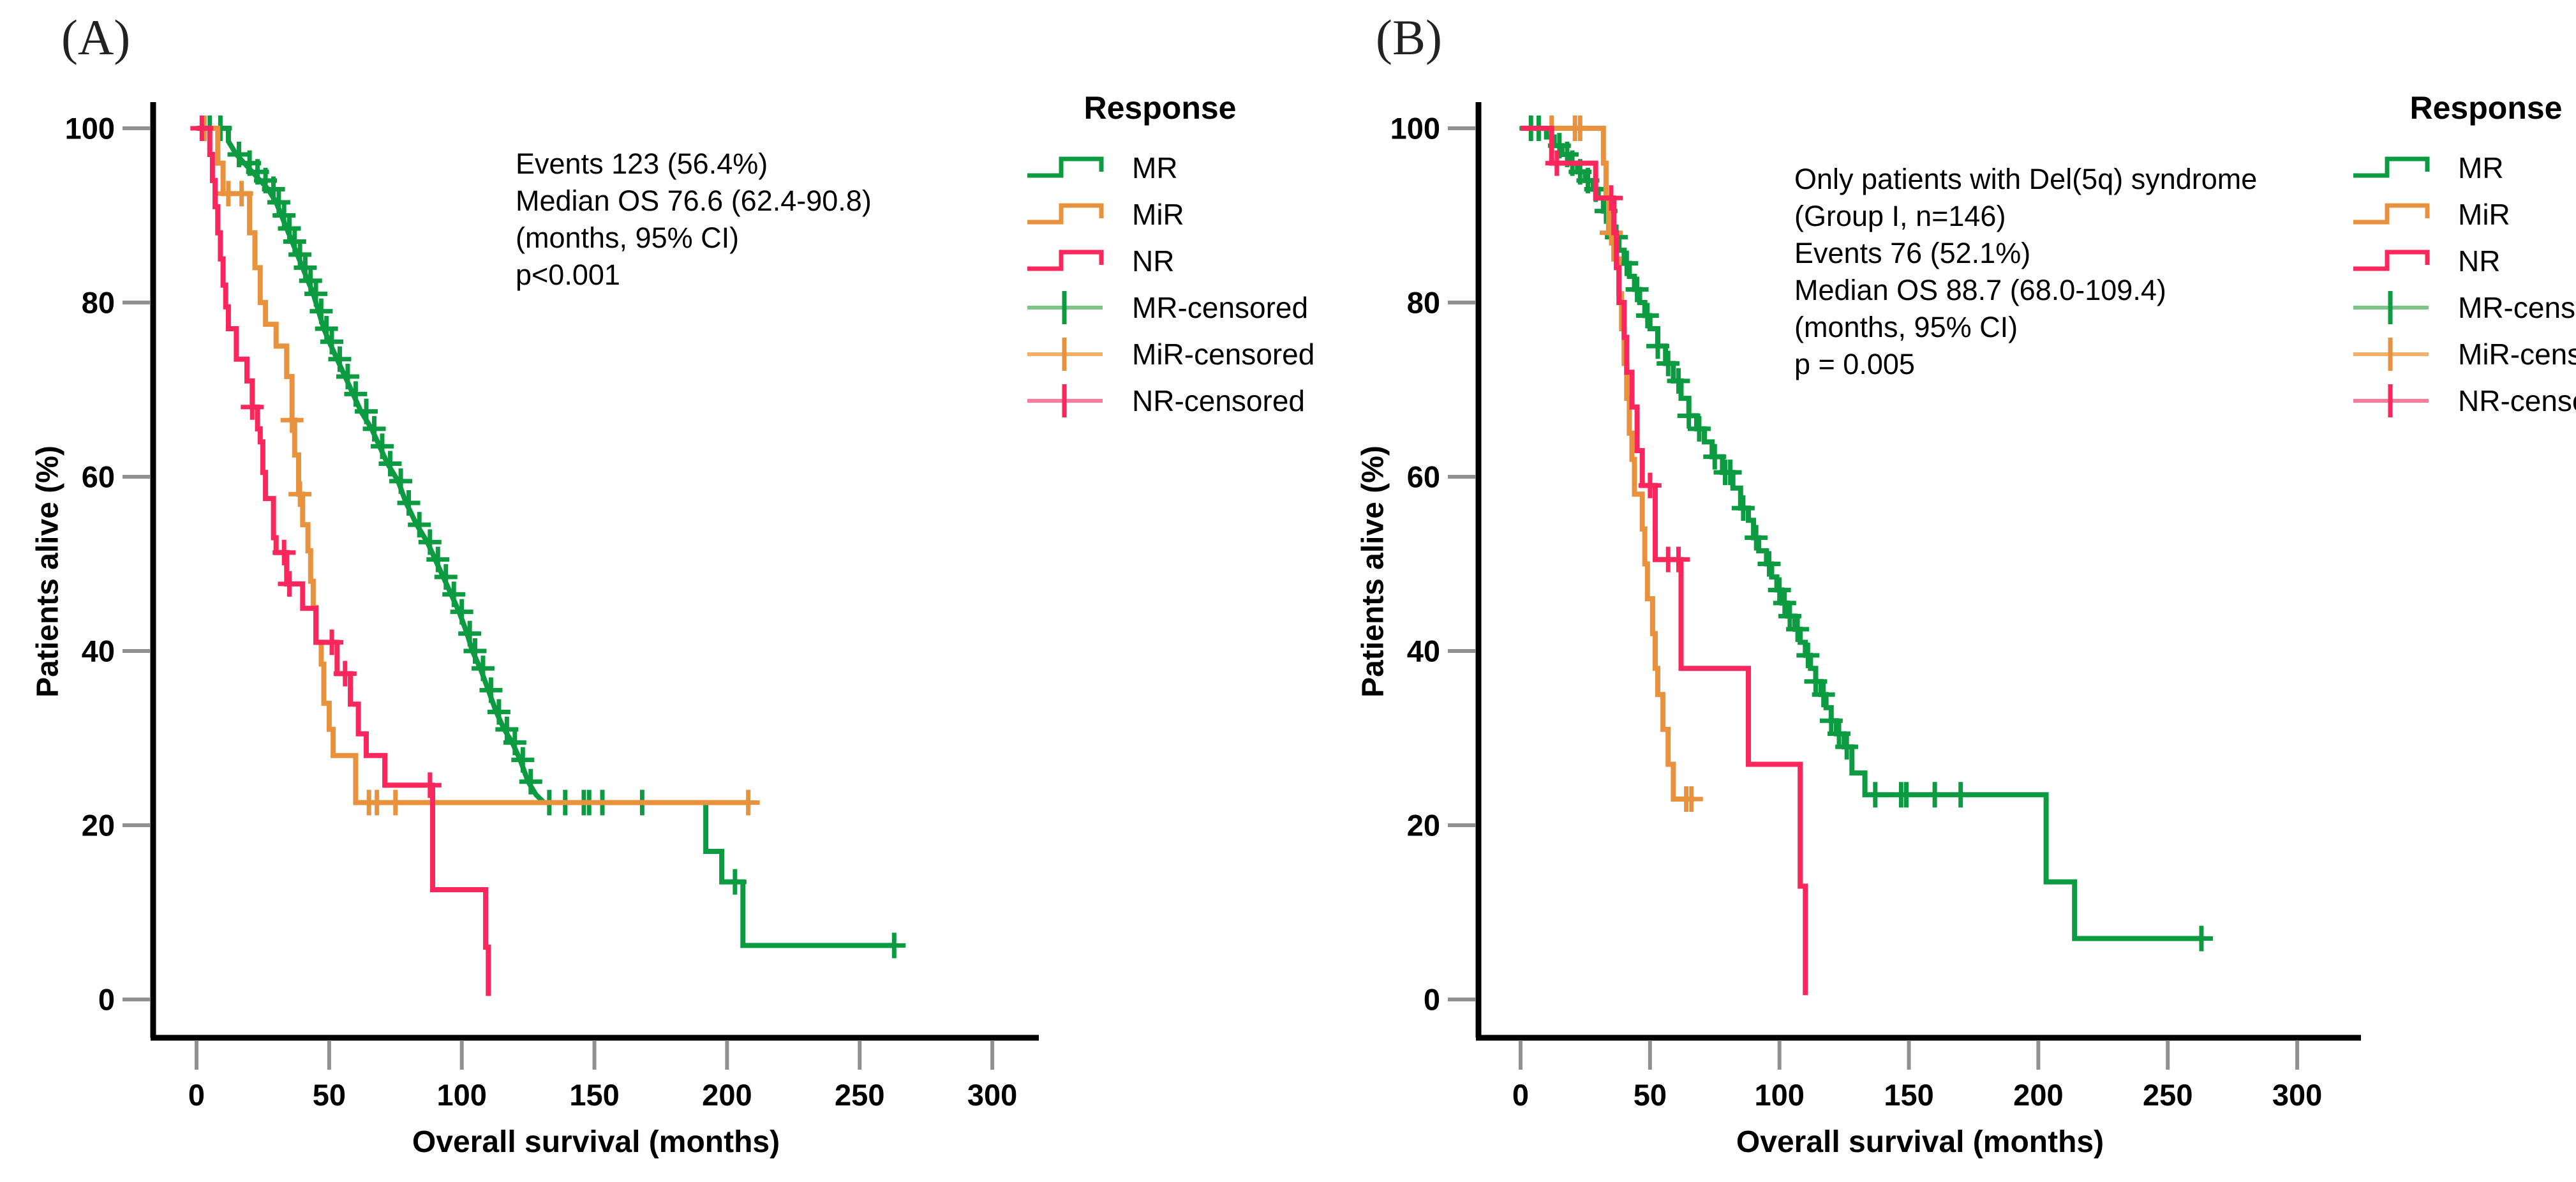  Describe the element at coordinates (2026, 179) in the screenshot. I see `annotation-line: Only patients with Del(5q) syndrome` at that location.